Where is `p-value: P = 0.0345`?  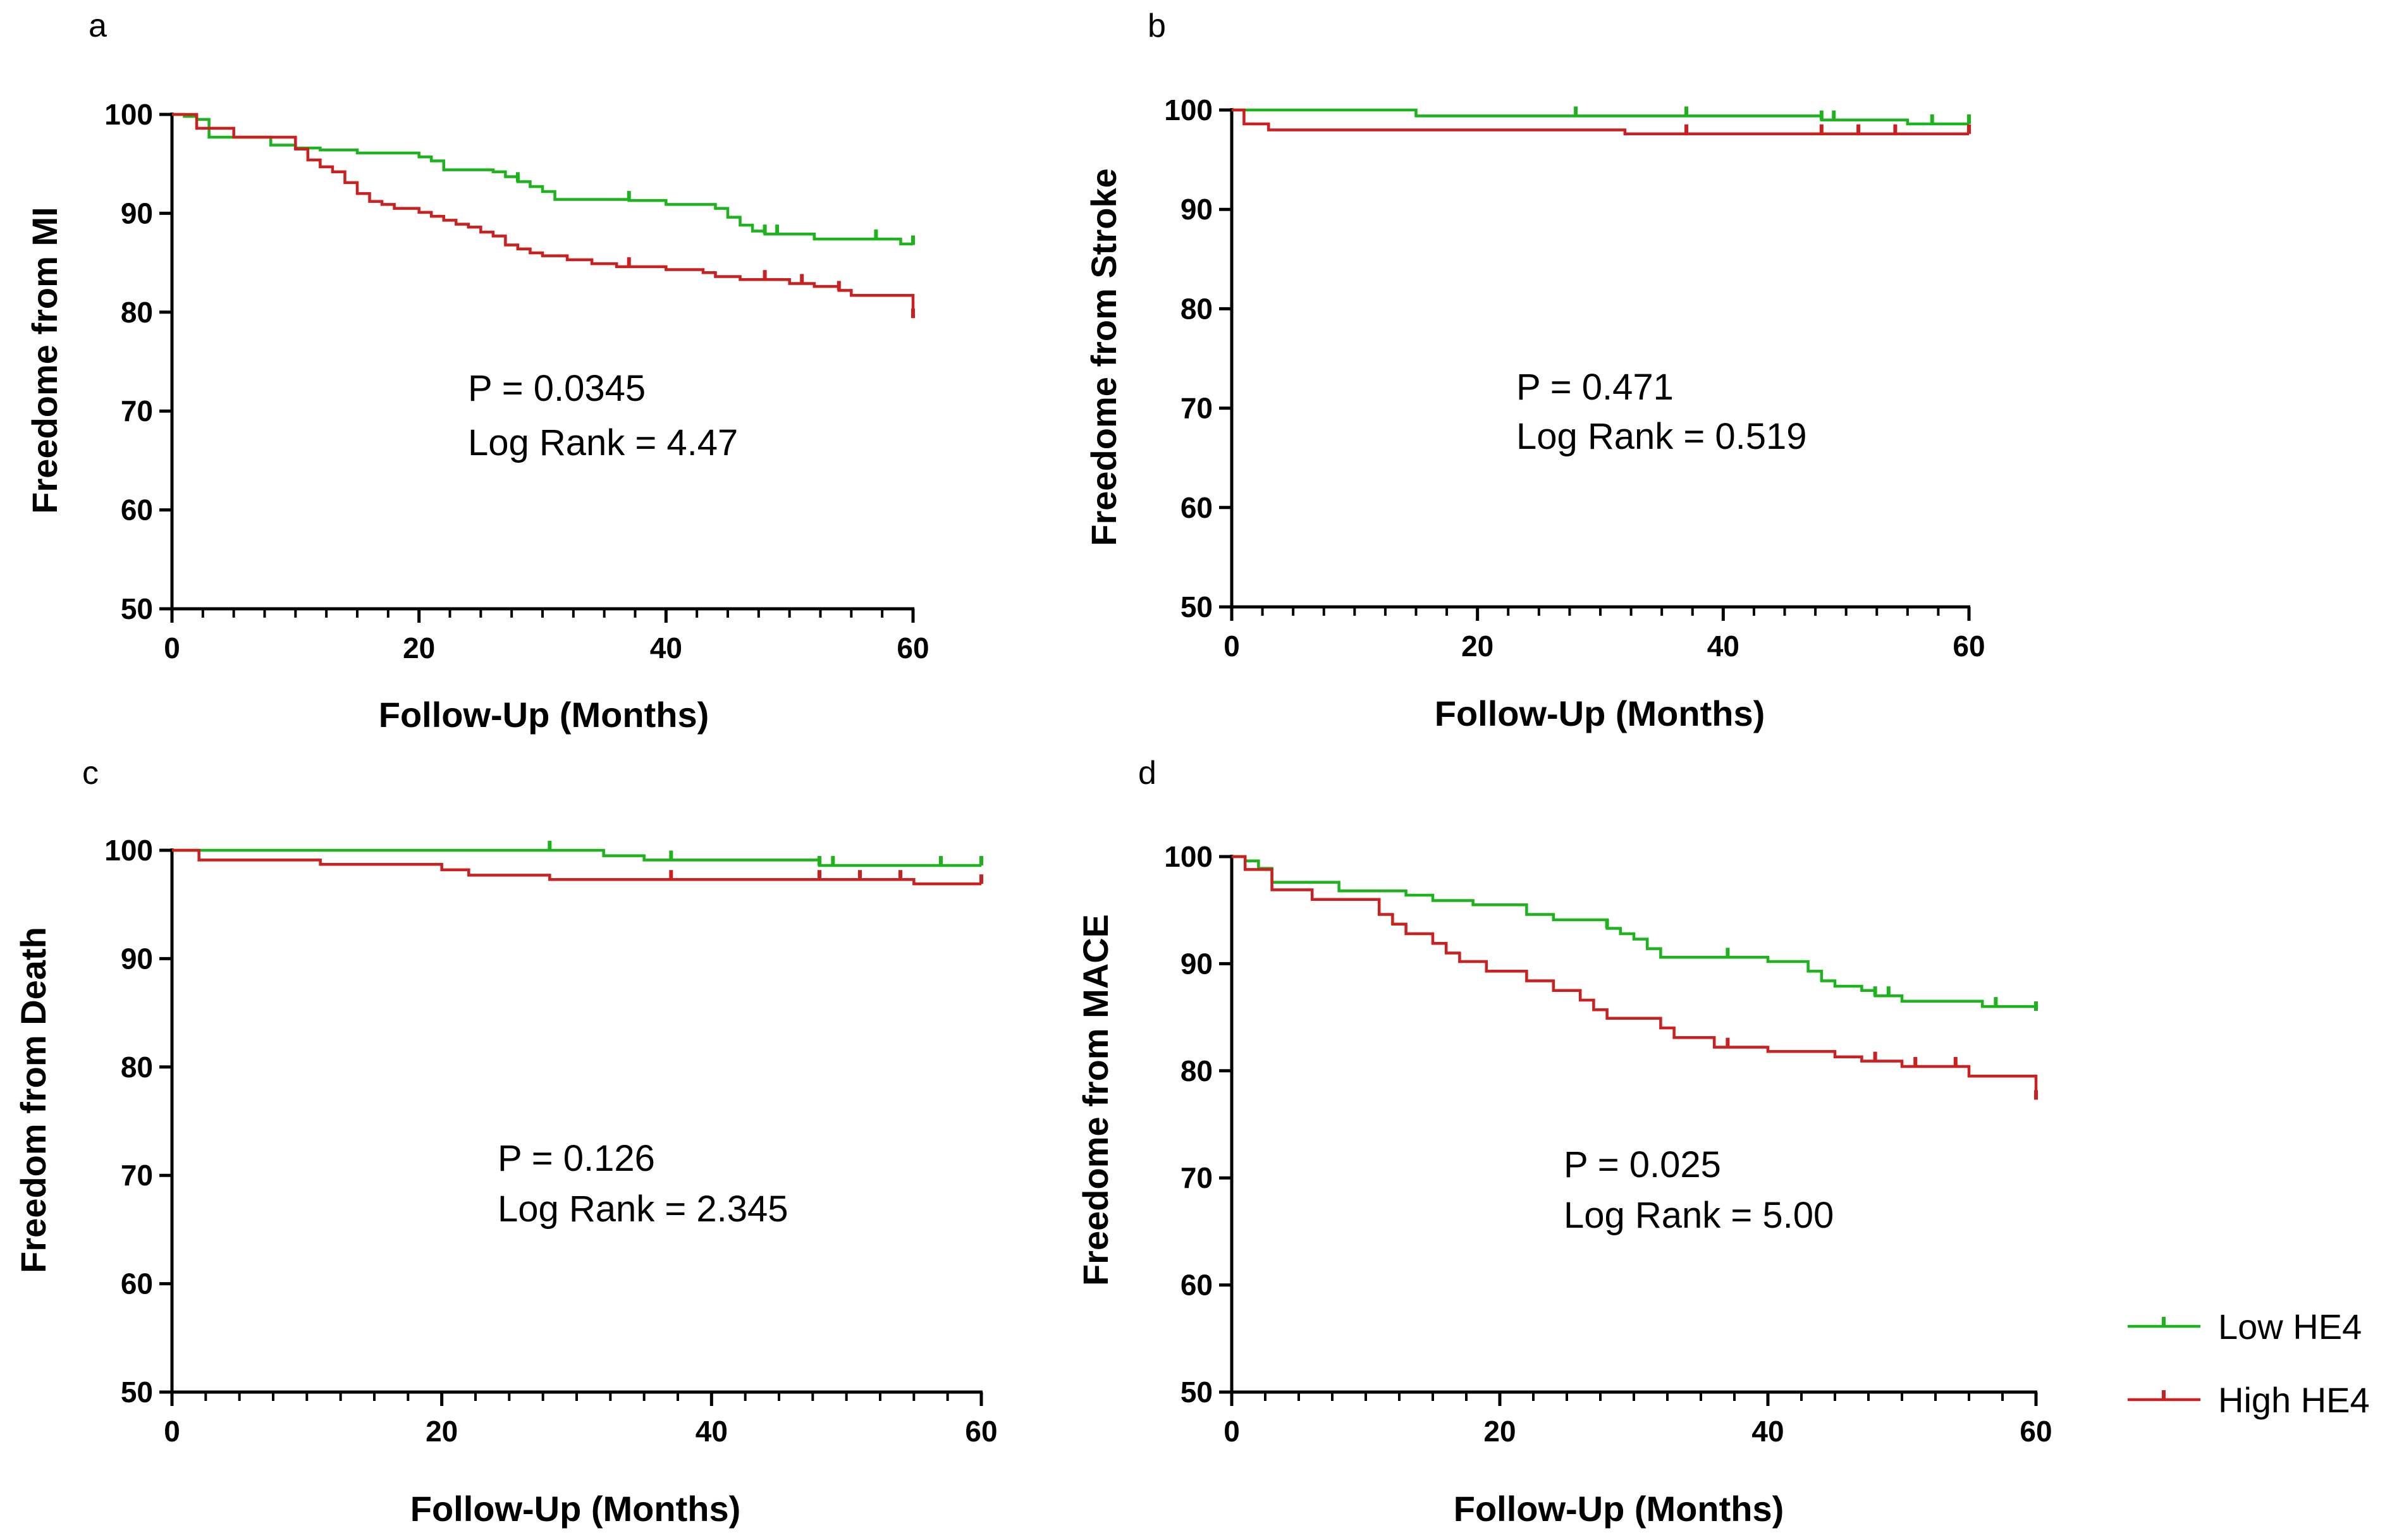 p-value: P = 0.0345 is located at coordinates (557, 388).